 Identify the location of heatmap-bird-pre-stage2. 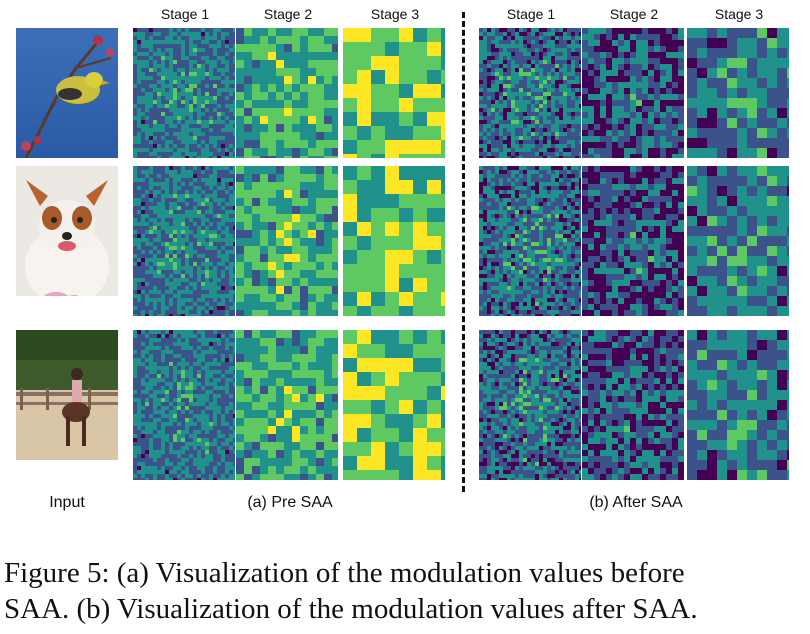
(287, 93).